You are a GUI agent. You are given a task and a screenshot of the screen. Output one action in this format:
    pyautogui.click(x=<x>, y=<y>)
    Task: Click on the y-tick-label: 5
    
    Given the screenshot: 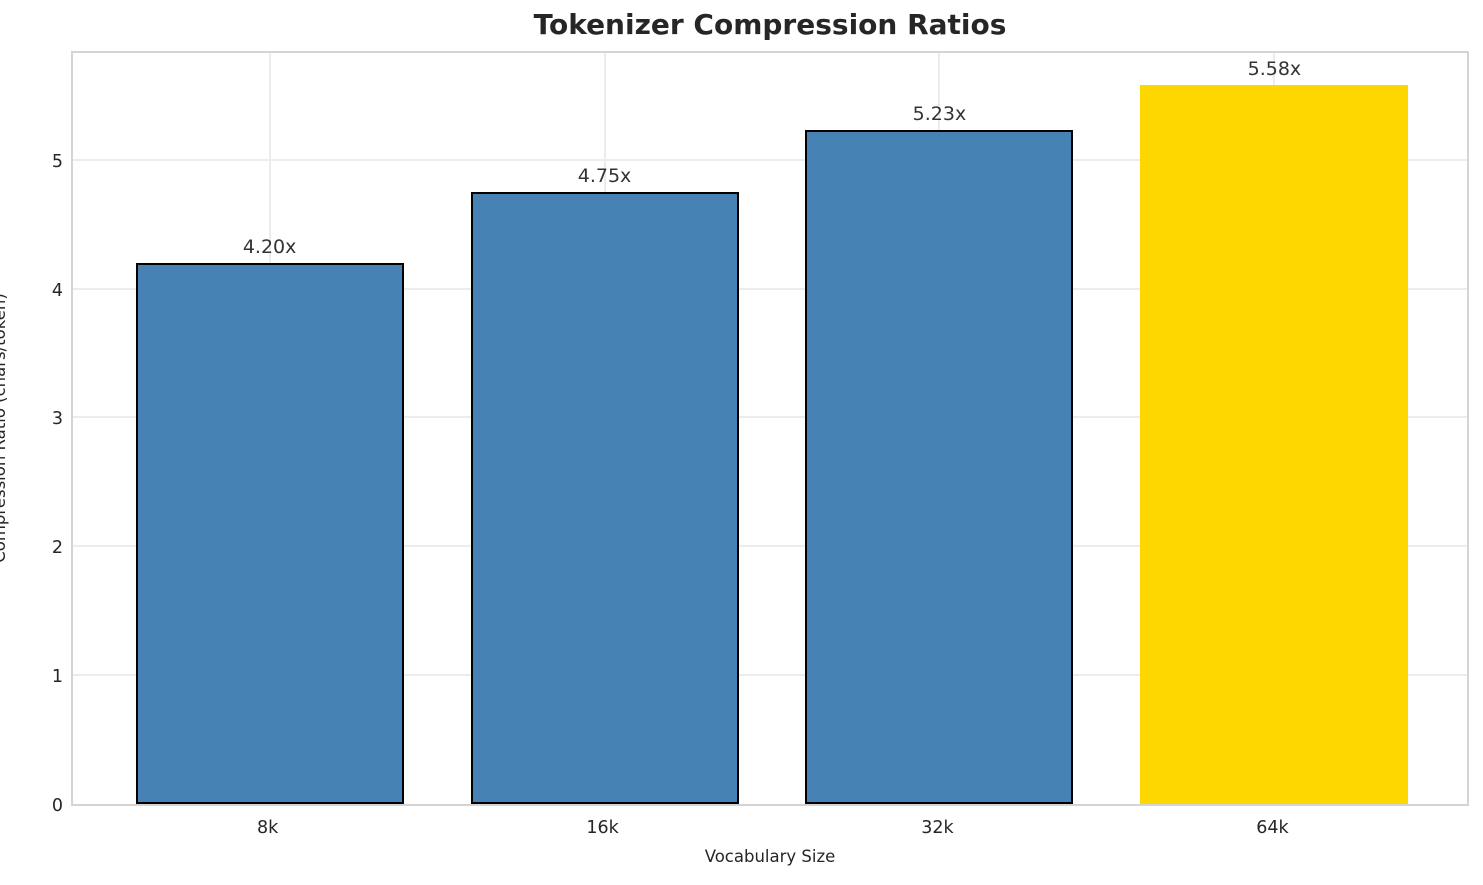 What is the action you would take?
    pyautogui.click(x=57, y=161)
    